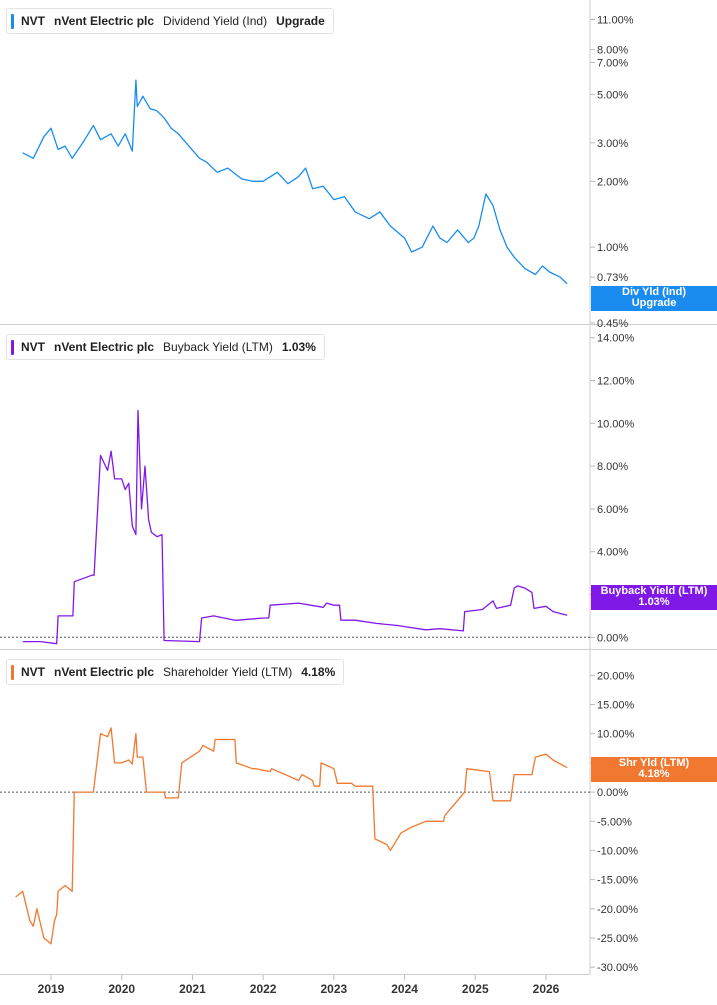 This screenshot has width=717, height=1005. I want to click on y-tick-label: 6.00%, so click(612, 510).